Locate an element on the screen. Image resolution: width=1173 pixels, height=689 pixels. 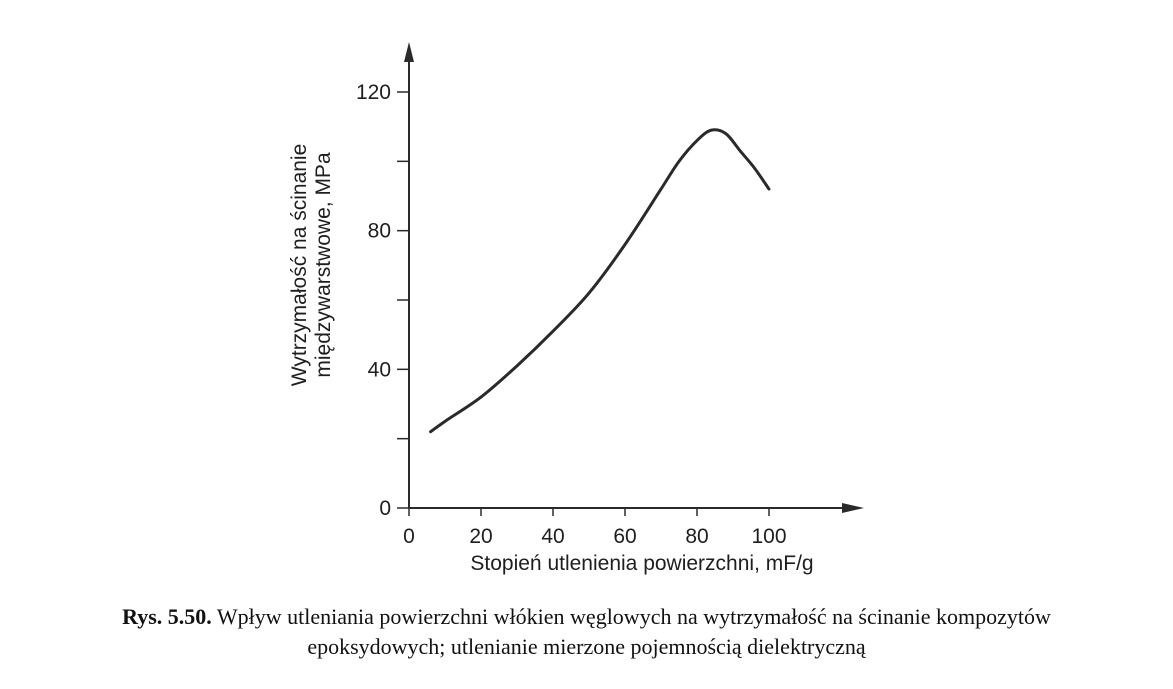
y-tick-label: 40 is located at coordinates (379, 369).